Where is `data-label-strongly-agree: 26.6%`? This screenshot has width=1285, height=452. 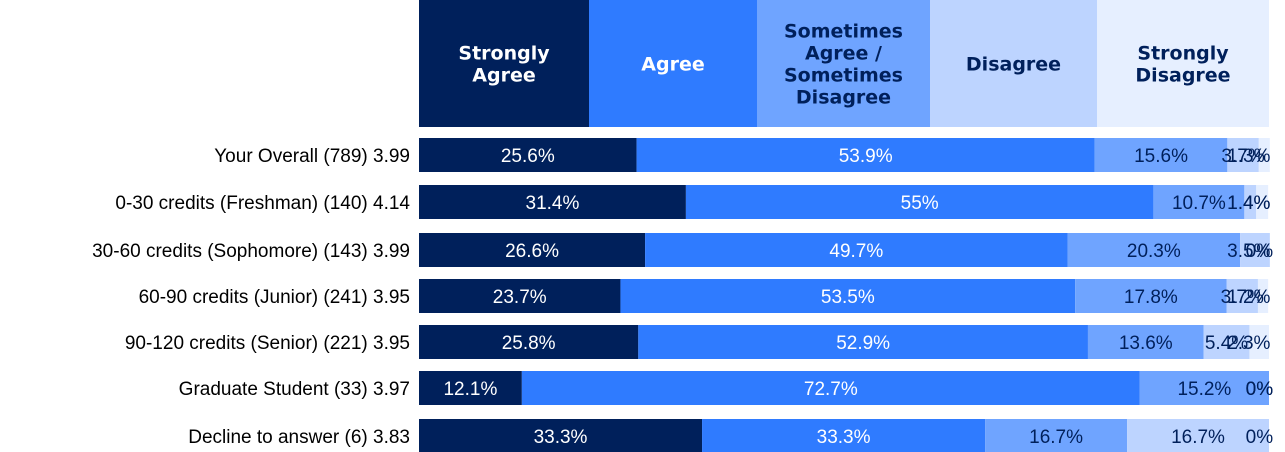
data-label-strongly-agree: 26.6% is located at coordinates (532, 251).